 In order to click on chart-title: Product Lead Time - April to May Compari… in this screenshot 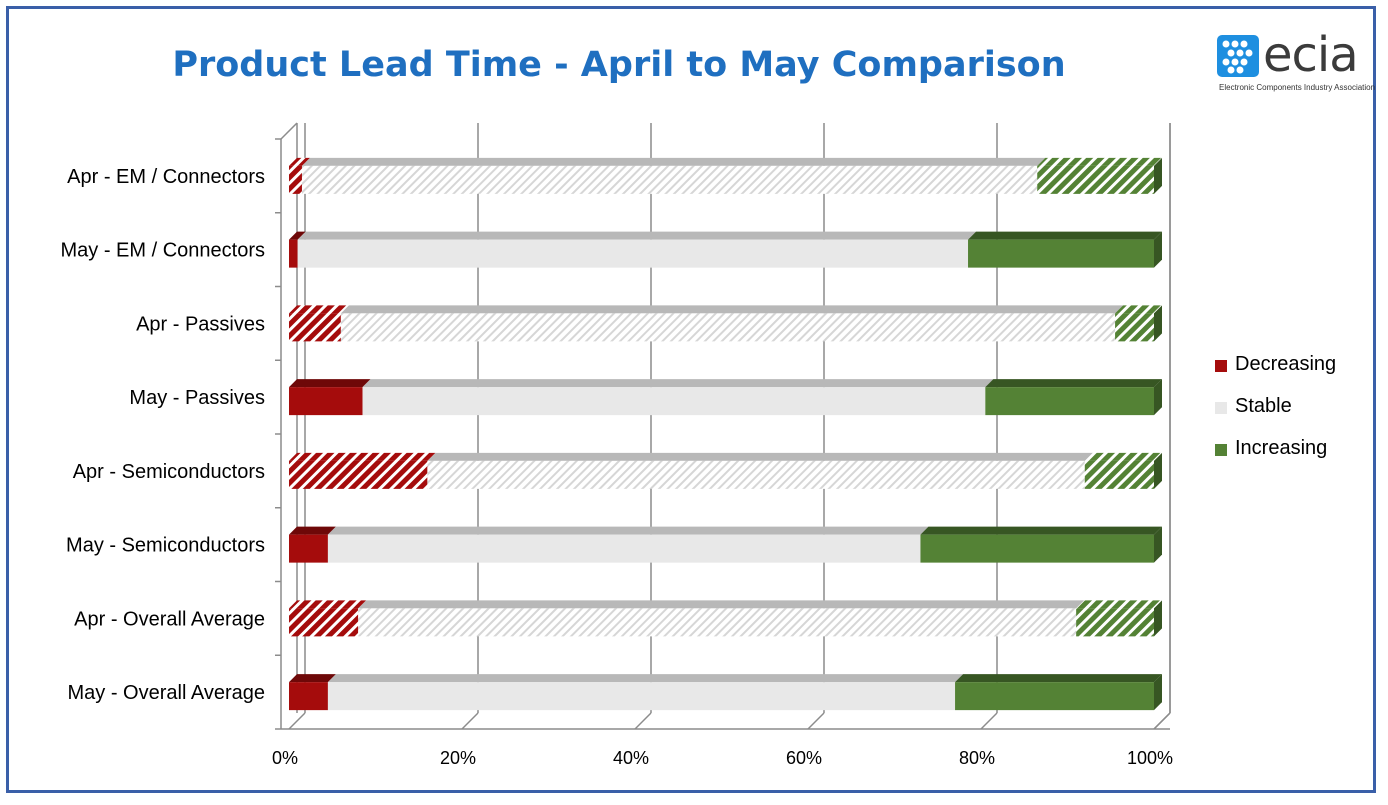, I will do `click(619, 65)`.